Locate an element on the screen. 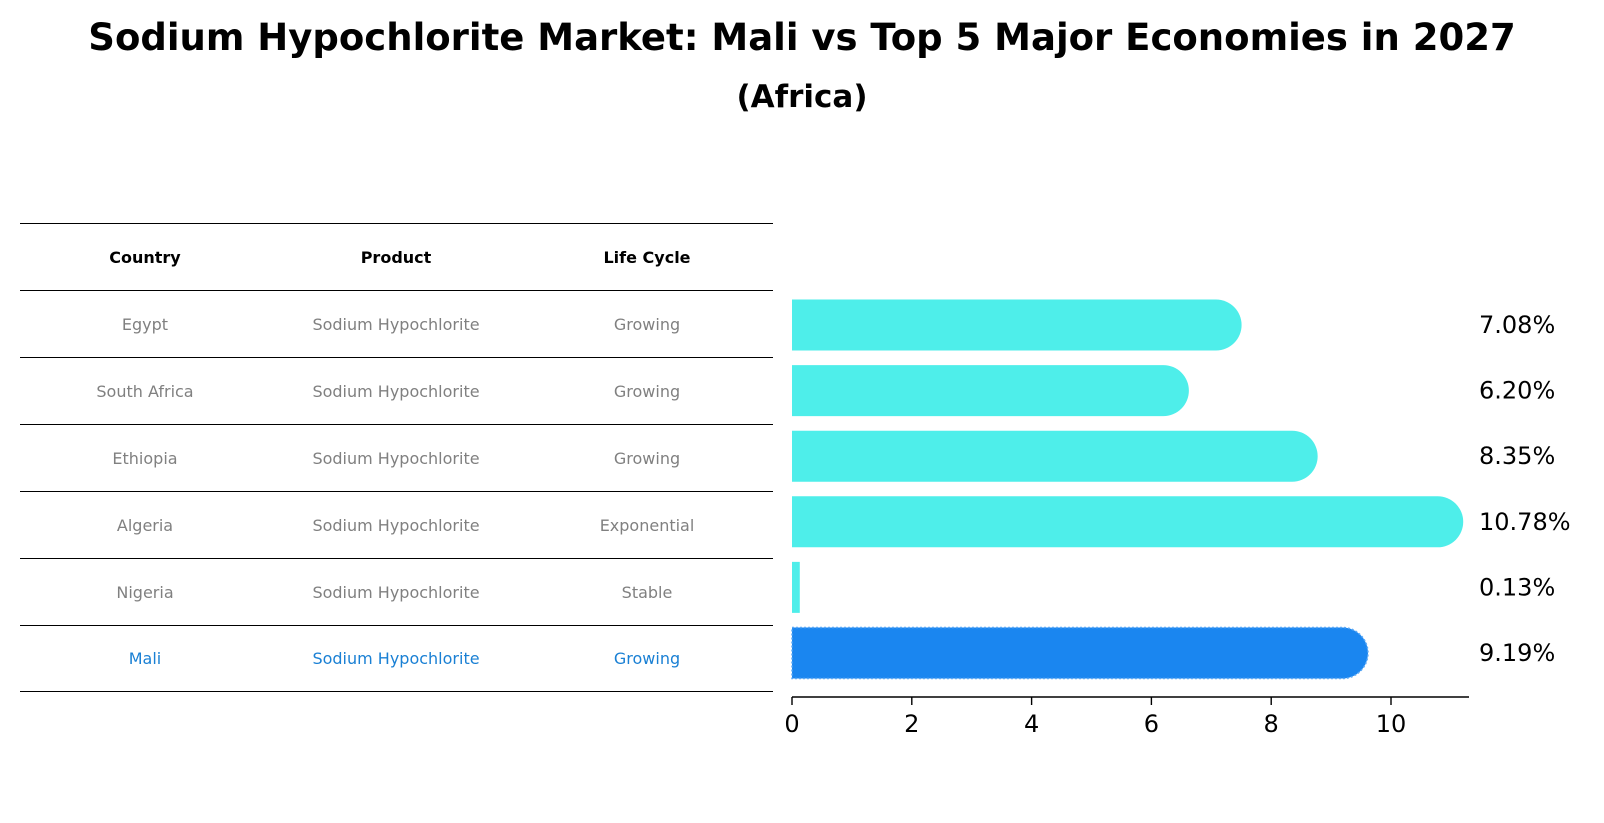 The height and width of the screenshot is (823, 1604). value-label-nigeria: 0.13% is located at coordinates (1517, 587).